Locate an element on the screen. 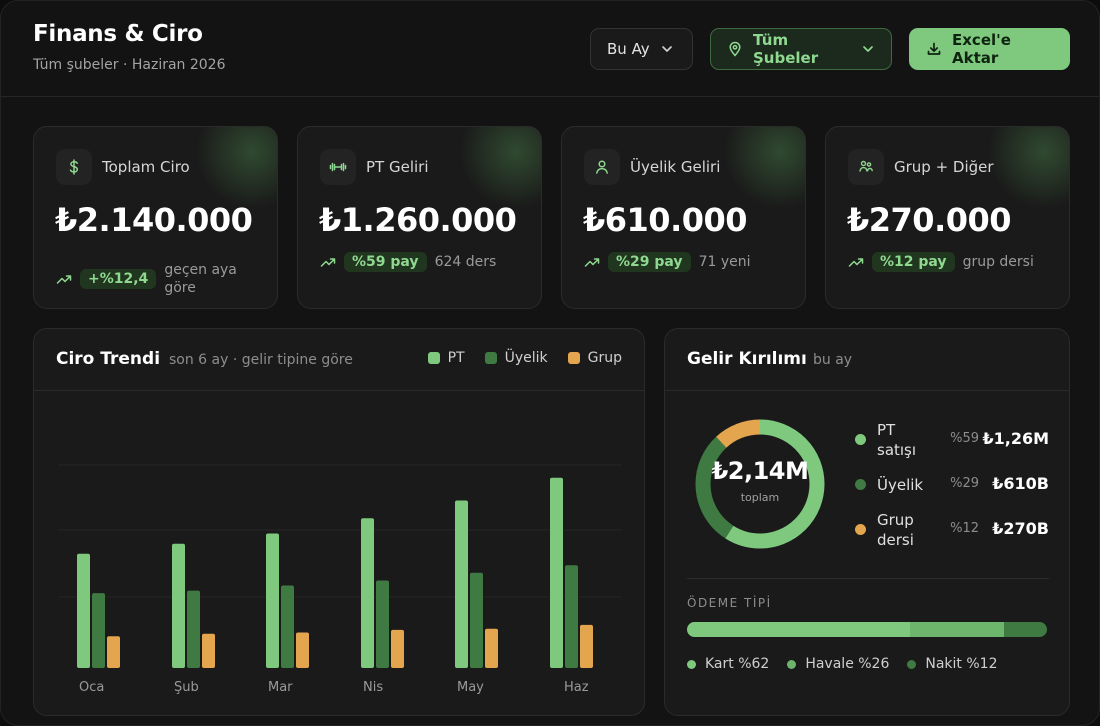 This screenshot has height=726, width=1100. period-dropdown: Bu Ay is located at coordinates (641, 49).